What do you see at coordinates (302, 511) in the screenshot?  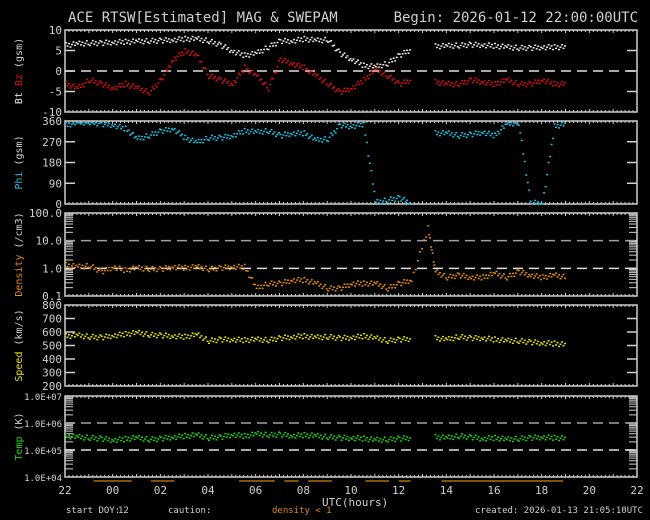 I see `caution-value: density < 1` at bounding box center [302, 511].